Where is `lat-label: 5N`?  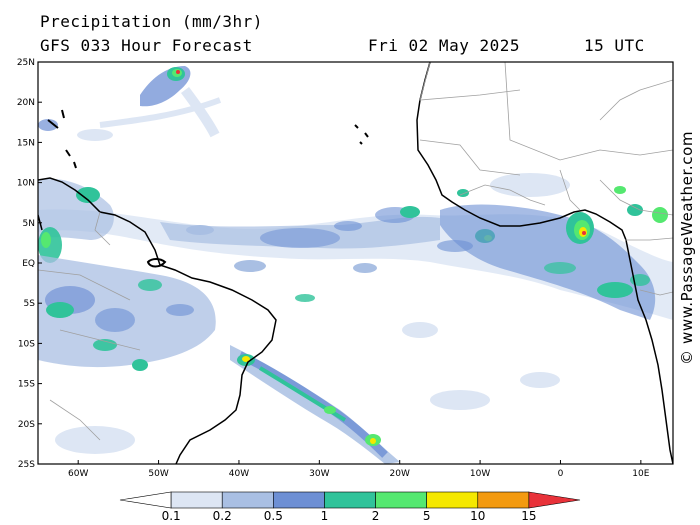
lat-label: 5N is located at coordinates (29, 224).